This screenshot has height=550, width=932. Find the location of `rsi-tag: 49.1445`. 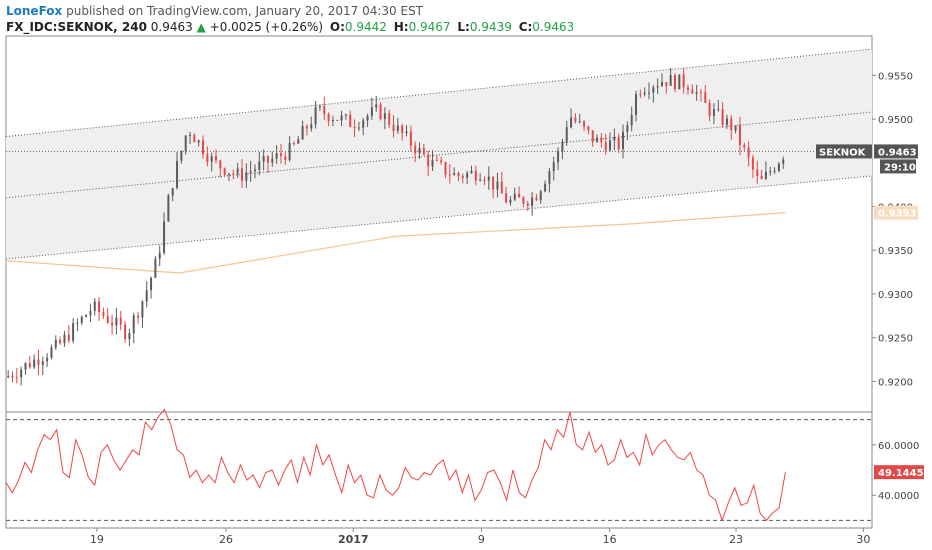

rsi-tag: 49.1445 is located at coordinates (901, 473).